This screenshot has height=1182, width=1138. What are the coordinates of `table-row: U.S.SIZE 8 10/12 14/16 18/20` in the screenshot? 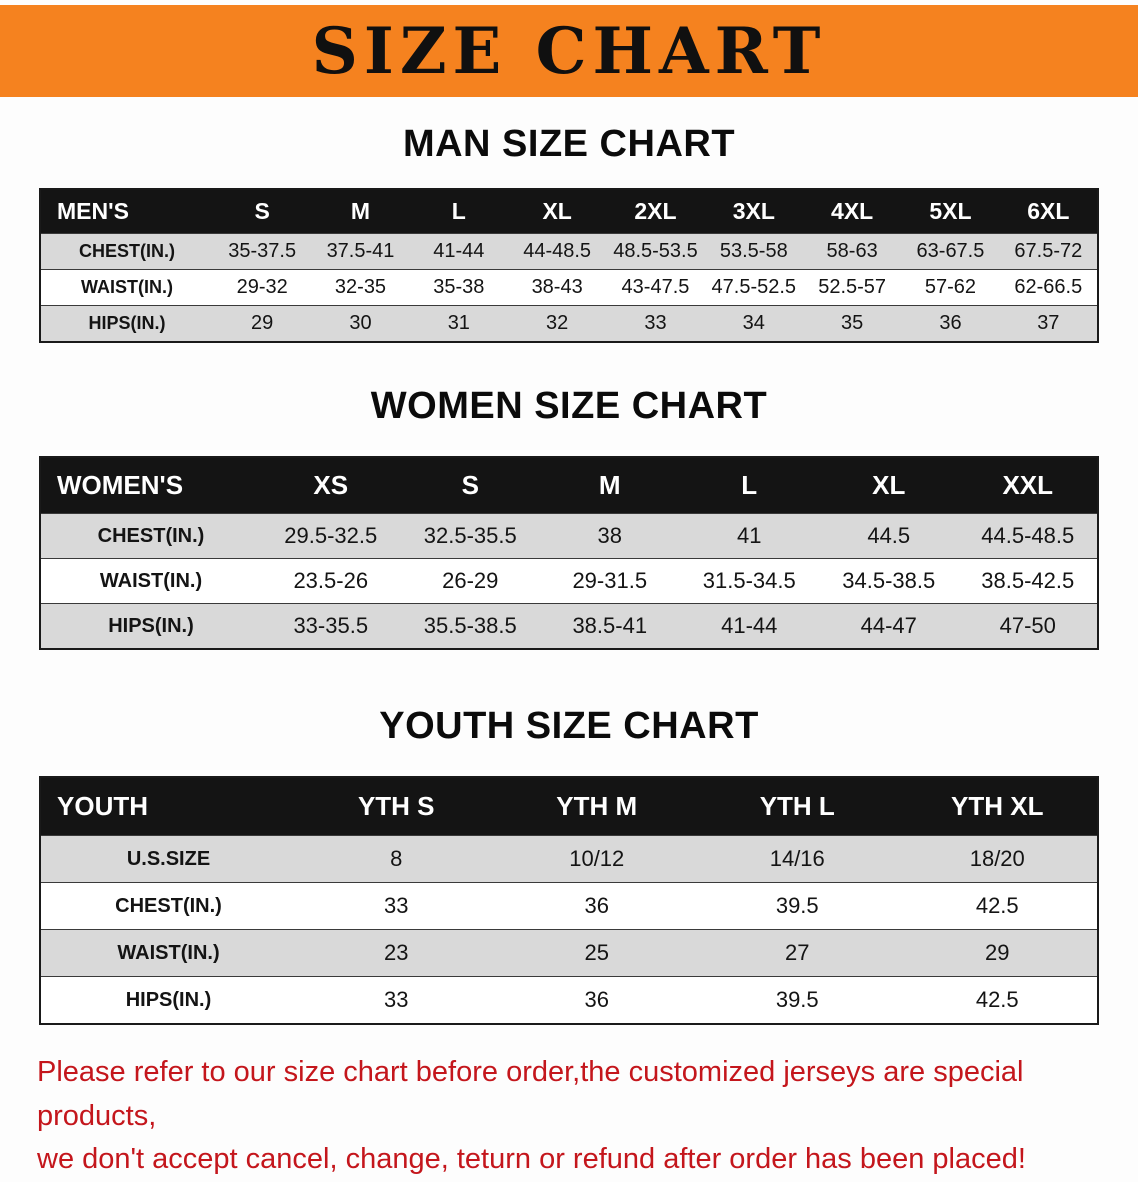 It's located at (569, 859).